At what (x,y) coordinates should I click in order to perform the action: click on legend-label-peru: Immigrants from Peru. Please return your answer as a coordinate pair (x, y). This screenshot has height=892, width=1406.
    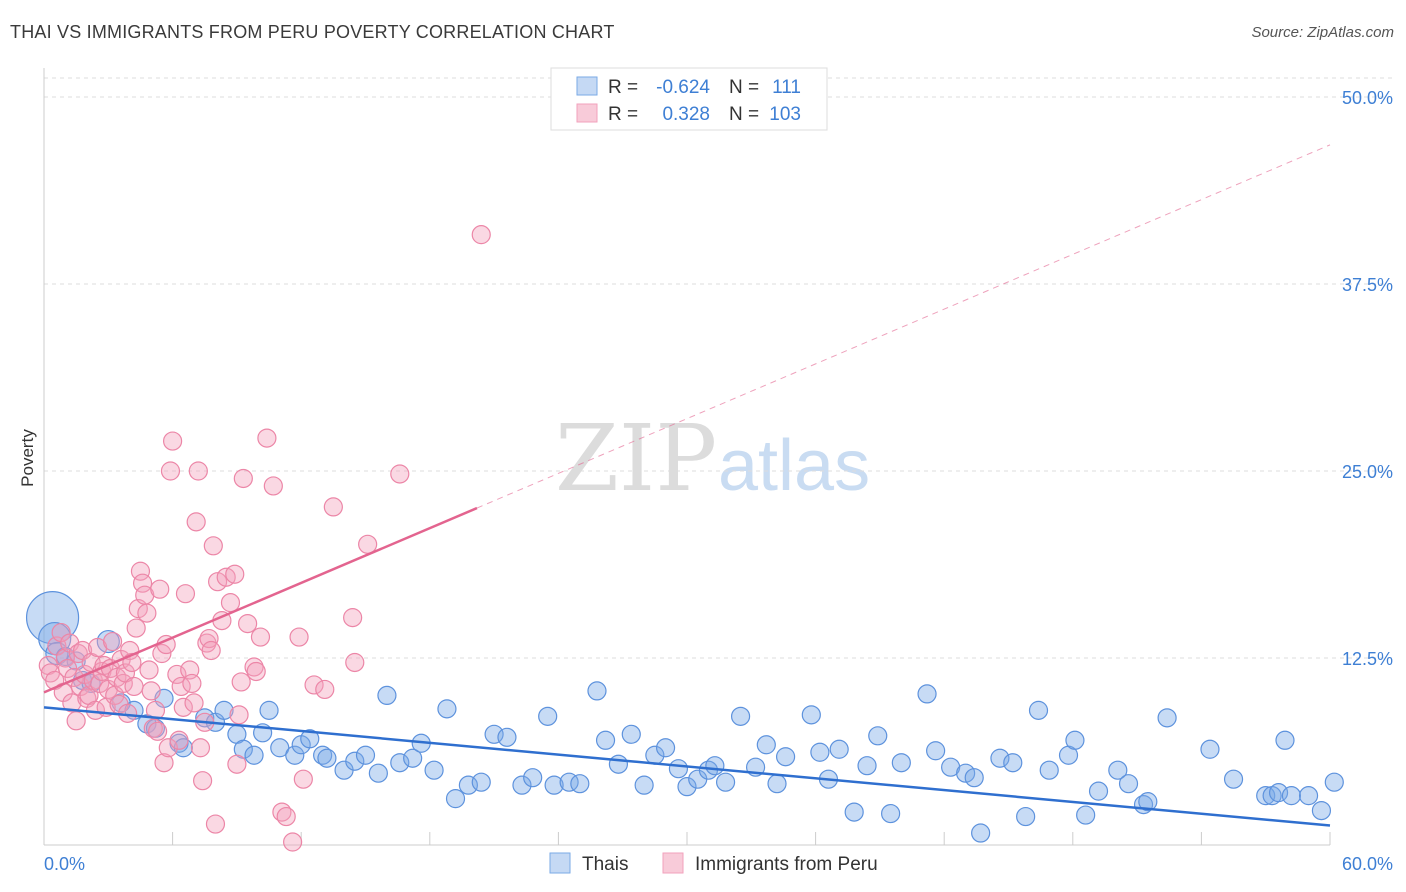
    Looking at the image, I should click on (786, 864).